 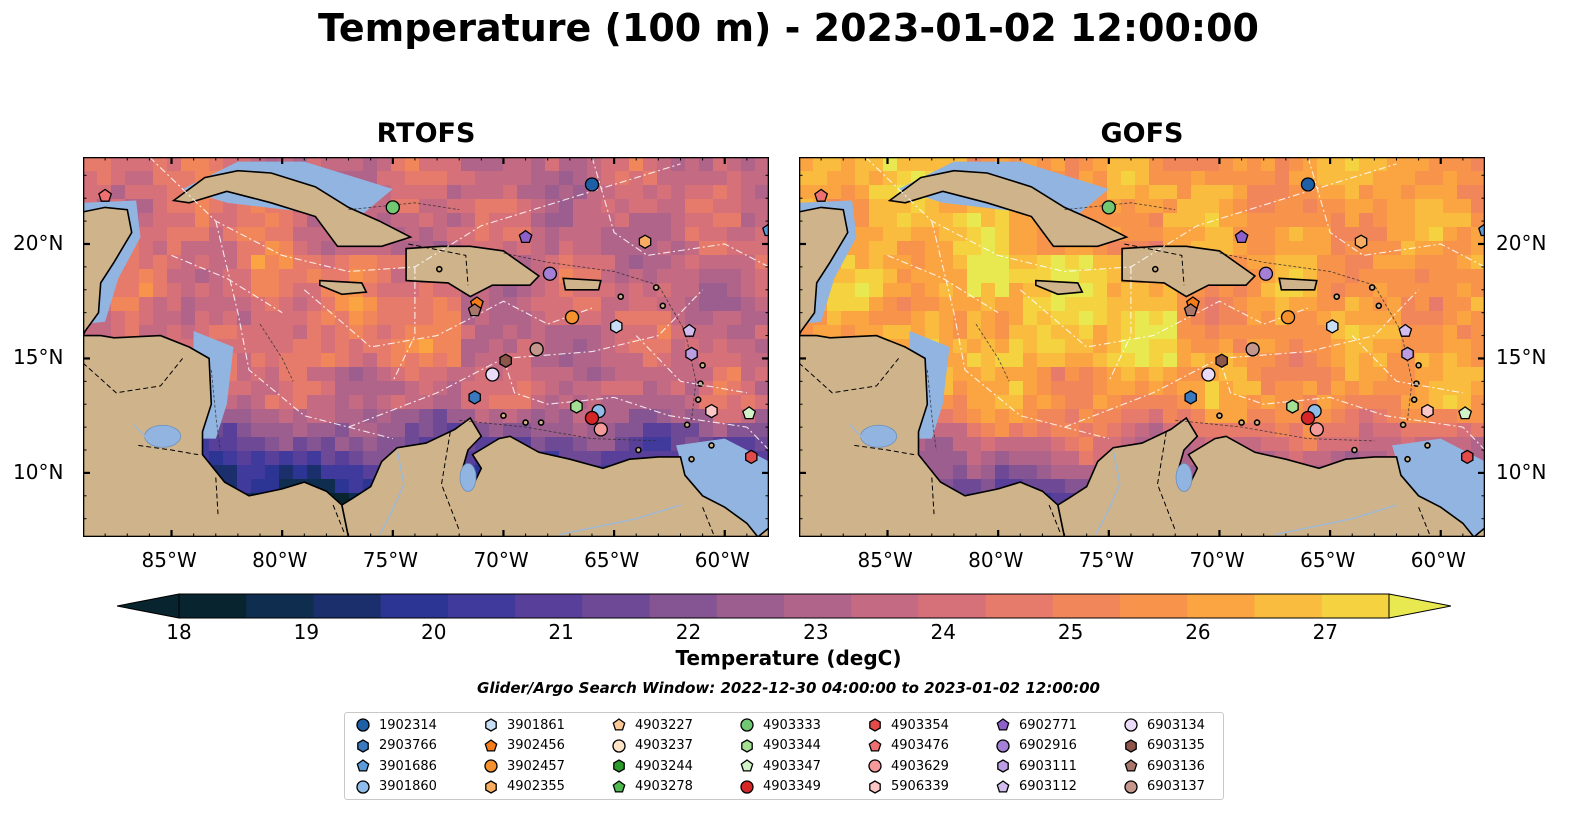 I want to click on legend-item-3901686: 3901686, so click(x=396, y=766).